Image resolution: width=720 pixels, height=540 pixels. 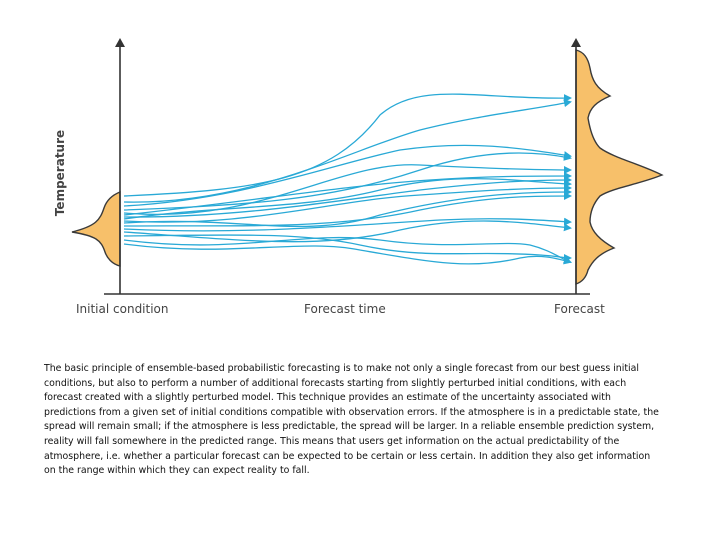 I want to click on forecast-distribution-curve, so click(x=619, y=167).